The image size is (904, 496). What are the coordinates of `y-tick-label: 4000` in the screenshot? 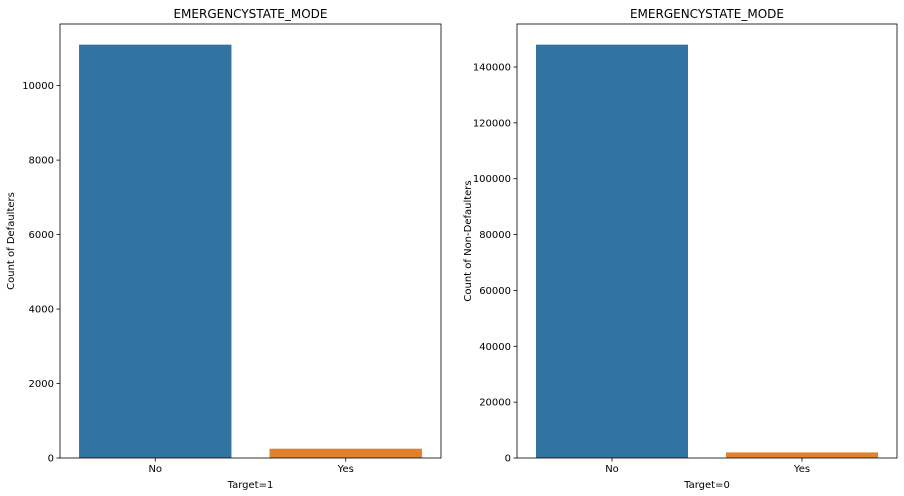 It's located at (41, 310).